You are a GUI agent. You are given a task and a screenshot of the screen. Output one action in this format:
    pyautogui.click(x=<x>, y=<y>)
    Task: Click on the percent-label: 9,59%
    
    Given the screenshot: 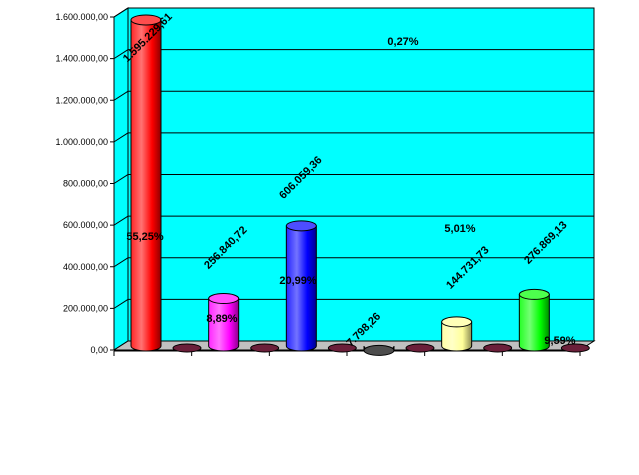 What is the action you would take?
    pyautogui.click(x=559, y=341)
    